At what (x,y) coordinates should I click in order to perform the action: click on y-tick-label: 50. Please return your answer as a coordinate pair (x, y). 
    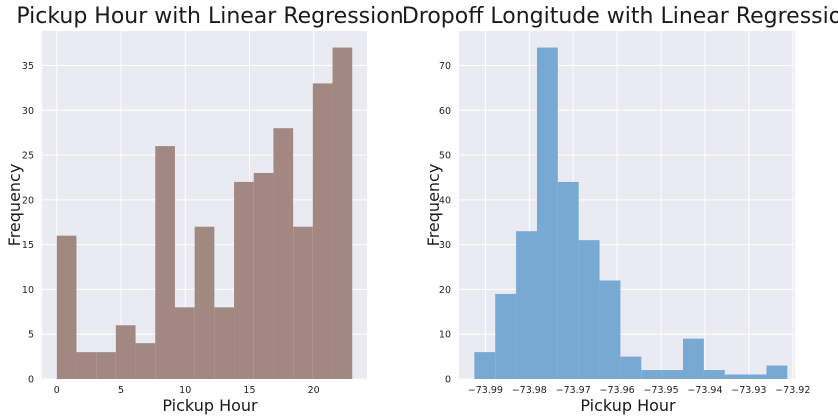
    Looking at the image, I should click on (445, 156).